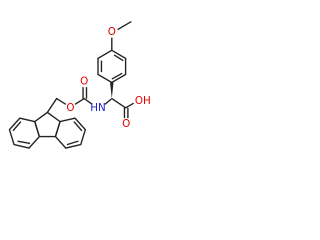 The height and width of the screenshot is (240, 320). I want to click on phenyl-ring, so click(112, 66).